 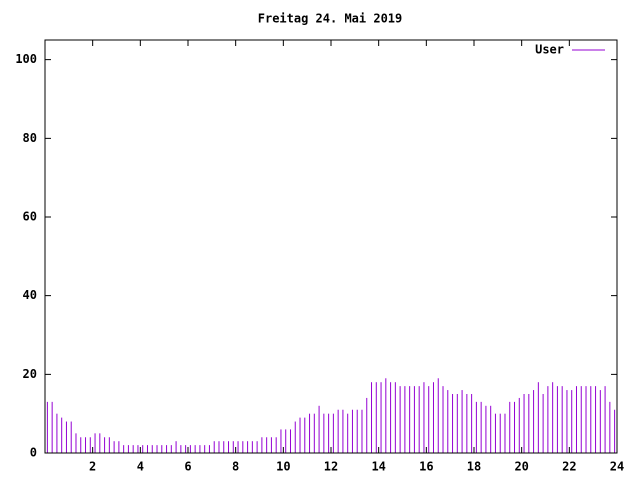 I want to click on x-tick-label: 2, so click(x=92, y=467).